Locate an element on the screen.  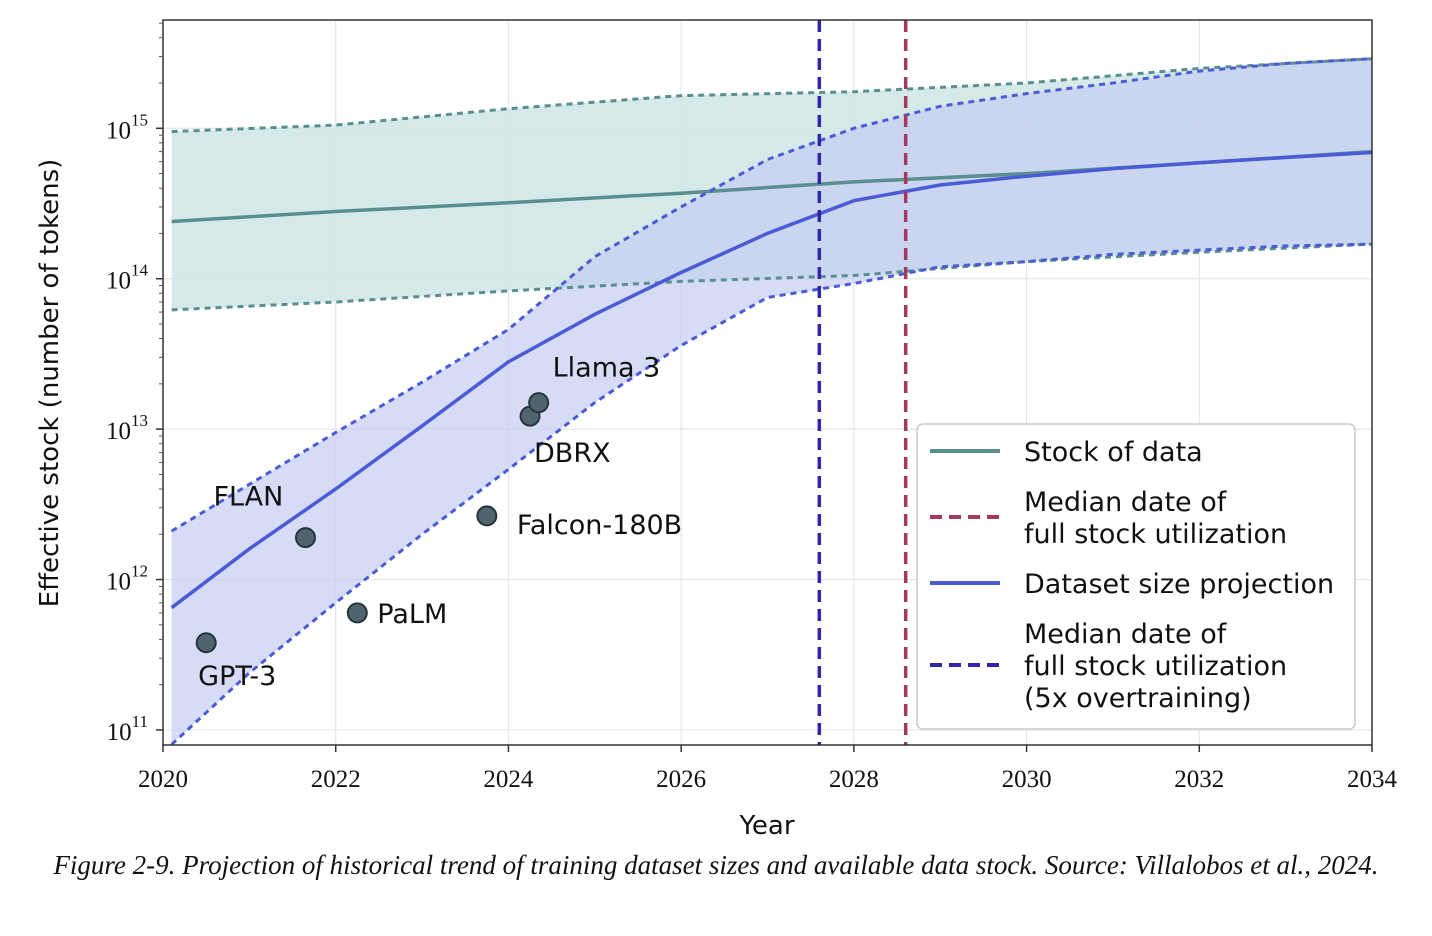
x-tick-label: 2022 is located at coordinates (336, 779).